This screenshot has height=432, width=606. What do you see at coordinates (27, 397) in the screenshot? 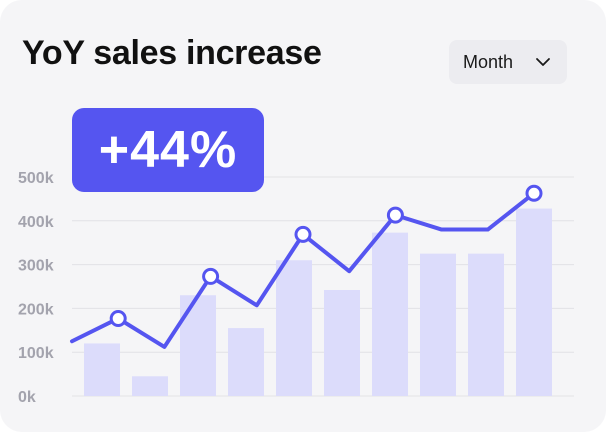
I see `y-tick-label: 0k` at bounding box center [27, 397].